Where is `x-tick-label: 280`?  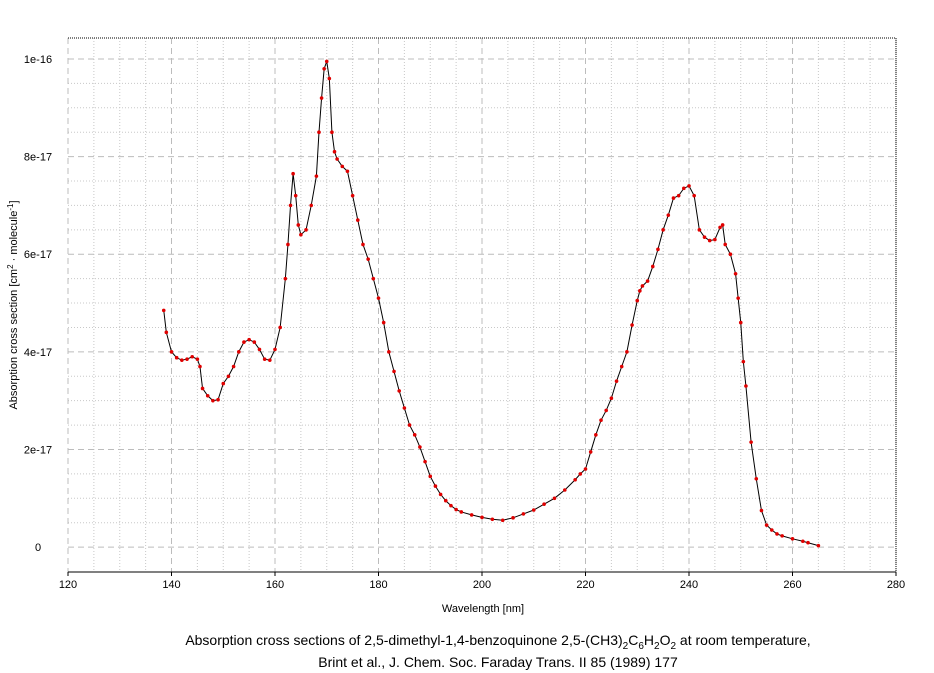
x-tick-label: 280 is located at coordinates (896, 585).